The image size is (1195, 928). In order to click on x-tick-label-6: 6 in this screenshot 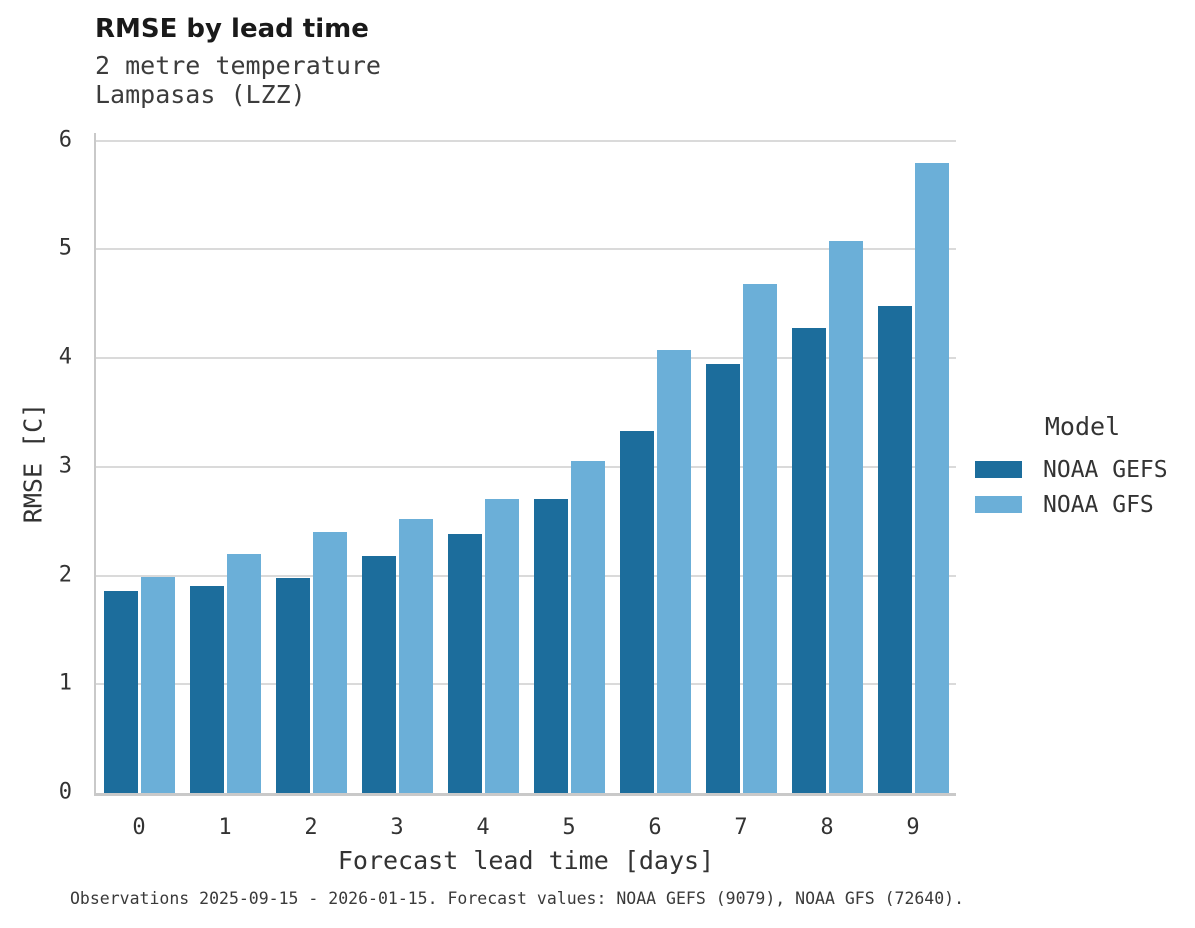, I will do `click(655, 827)`.